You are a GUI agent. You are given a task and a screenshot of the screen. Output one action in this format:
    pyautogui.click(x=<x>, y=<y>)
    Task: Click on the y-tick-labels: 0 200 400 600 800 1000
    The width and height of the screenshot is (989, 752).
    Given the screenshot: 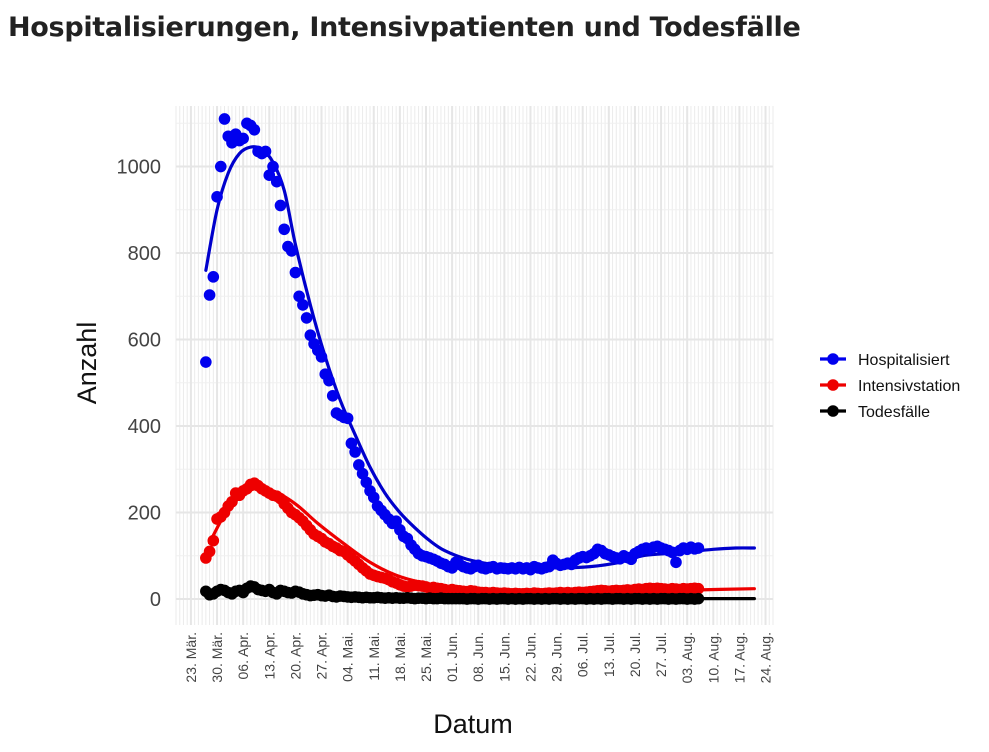 What is the action you would take?
    pyautogui.click(x=139, y=384)
    